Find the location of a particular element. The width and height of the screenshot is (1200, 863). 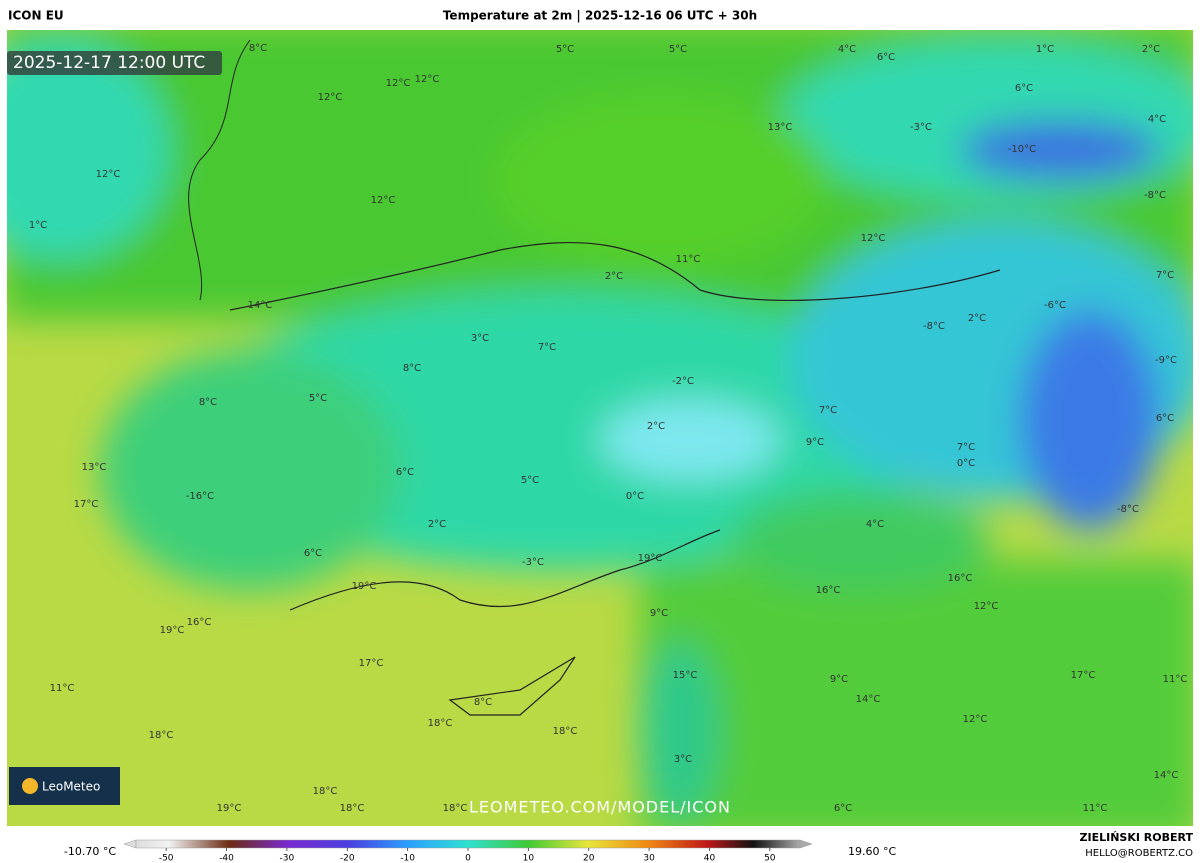

temperature-label: -16°C is located at coordinates (200, 496).